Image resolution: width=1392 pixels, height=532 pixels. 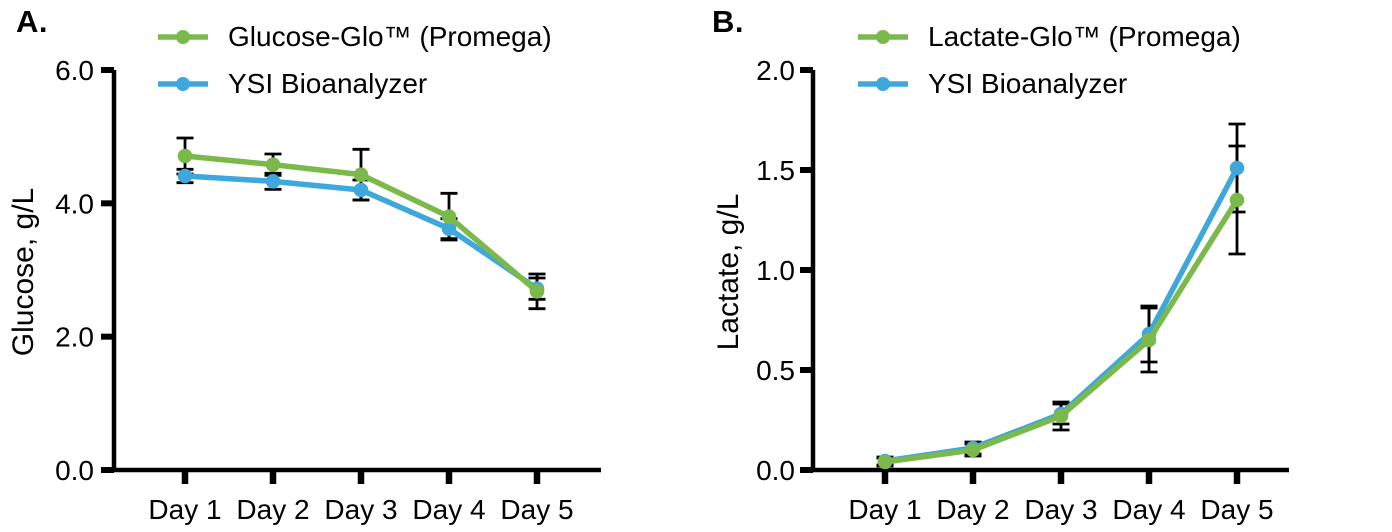 What do you see at coordinates (354, 60) in the screenshot?
I see `panel-a-legend: Glucose-Glo™ (Promega) YSI Bioanalyzer` at bounding box center [354, 60].